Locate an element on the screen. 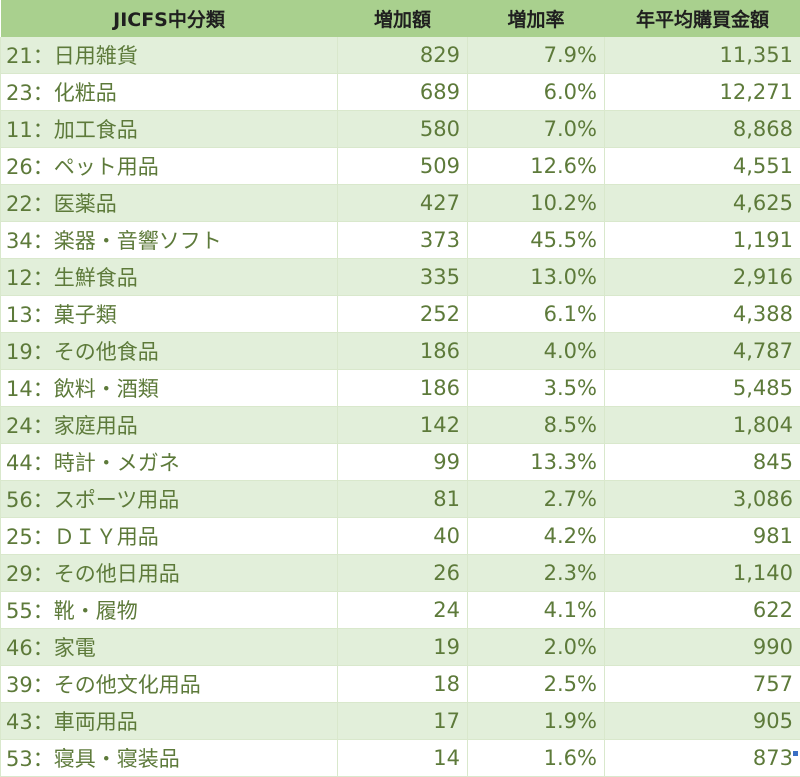  increase-rate-cell: 13.0% is located at coordinates (536, 277).